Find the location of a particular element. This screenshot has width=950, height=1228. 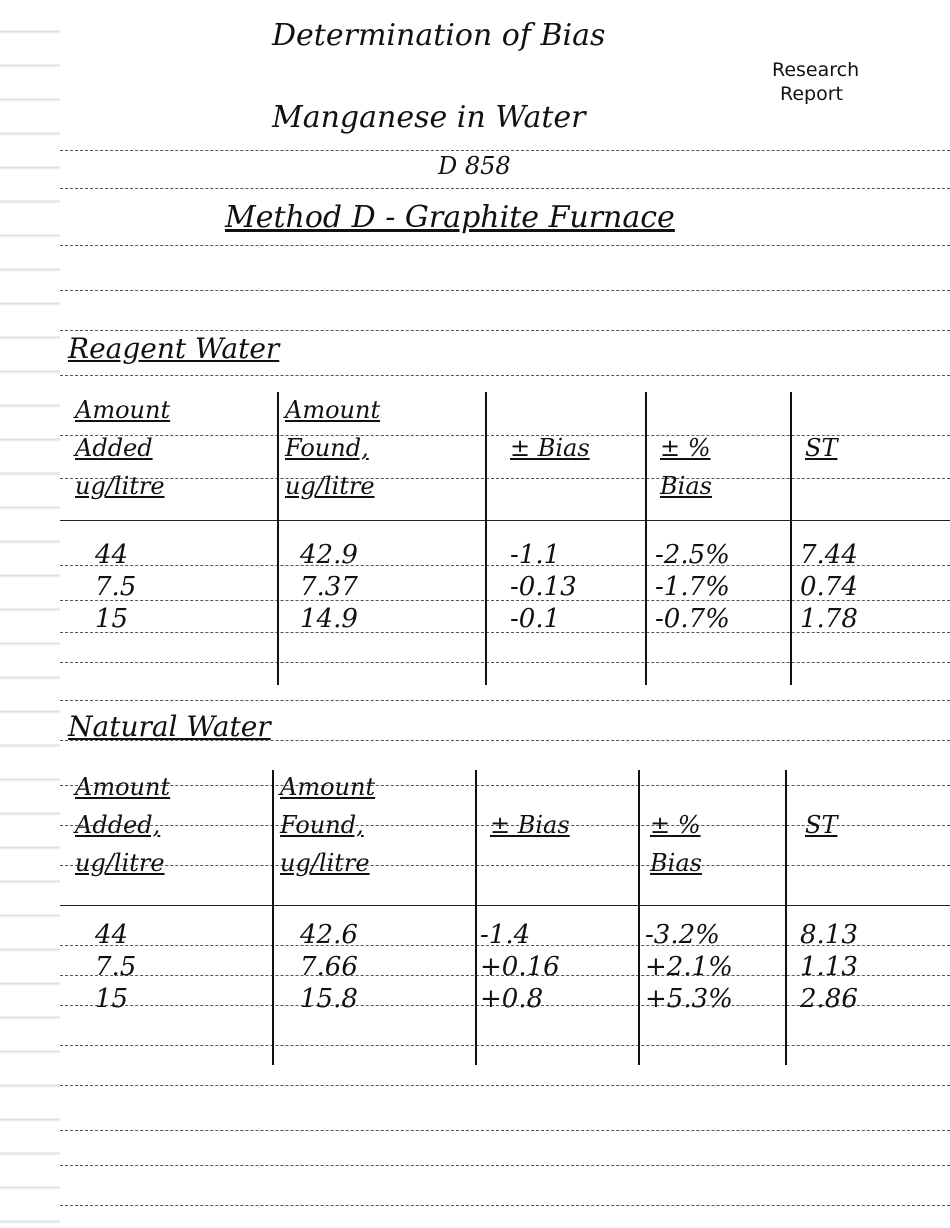

table-cell: 0.74 is located at coordinates (829, 587).